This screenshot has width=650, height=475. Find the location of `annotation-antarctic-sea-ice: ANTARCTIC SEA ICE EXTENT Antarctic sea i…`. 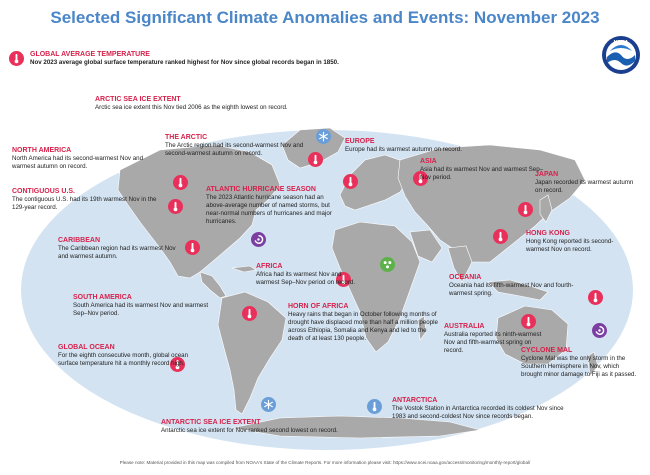

annotation-antarctic-sea-ice: ANTARCTIC SEA ICE EXTENT Antarctic sea i… is located at coordinates (291, 426).